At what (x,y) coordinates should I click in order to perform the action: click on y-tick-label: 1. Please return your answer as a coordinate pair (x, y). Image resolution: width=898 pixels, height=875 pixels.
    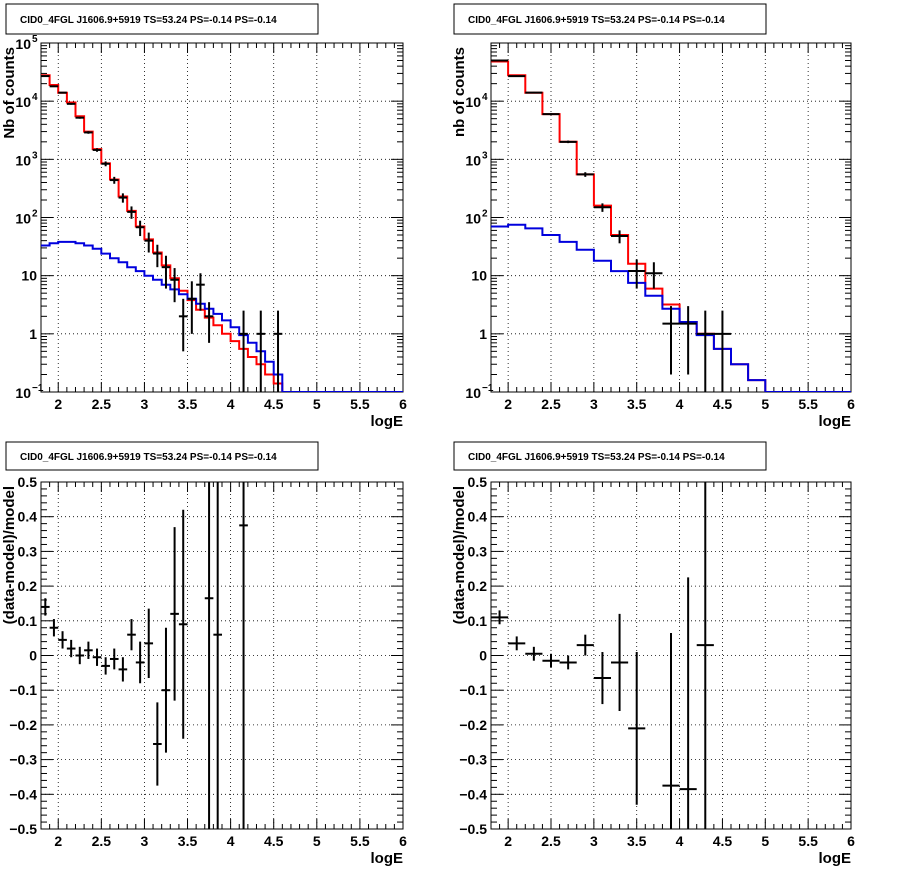
    Looking at the image, I should click on (33, 334).